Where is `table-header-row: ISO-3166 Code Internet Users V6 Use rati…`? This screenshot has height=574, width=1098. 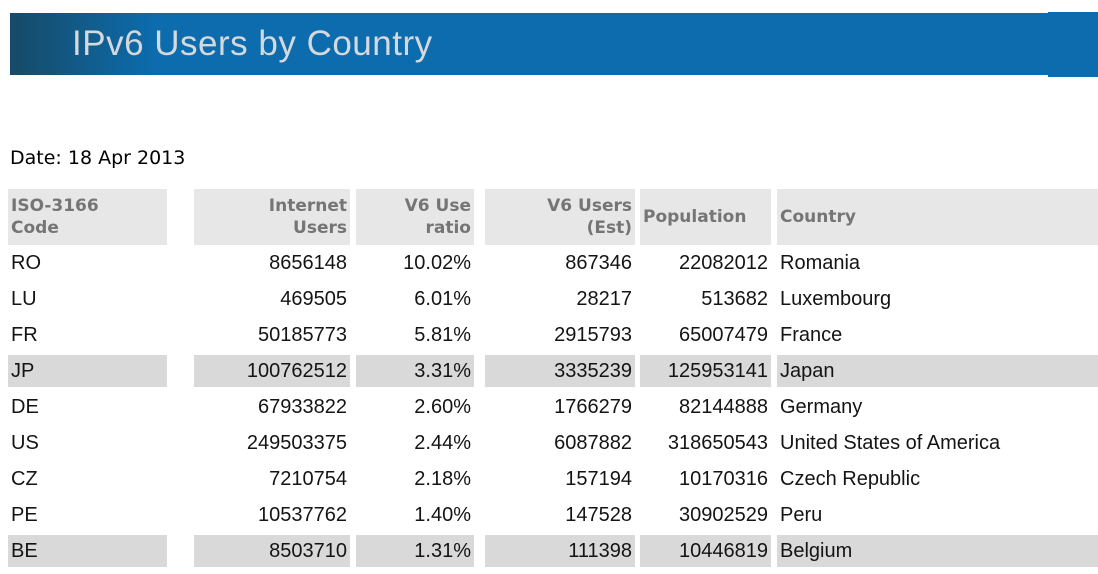 table-header-row: ISO-3166 Code Internet Users V6 Use rati… is located at coordinates (553, 217).